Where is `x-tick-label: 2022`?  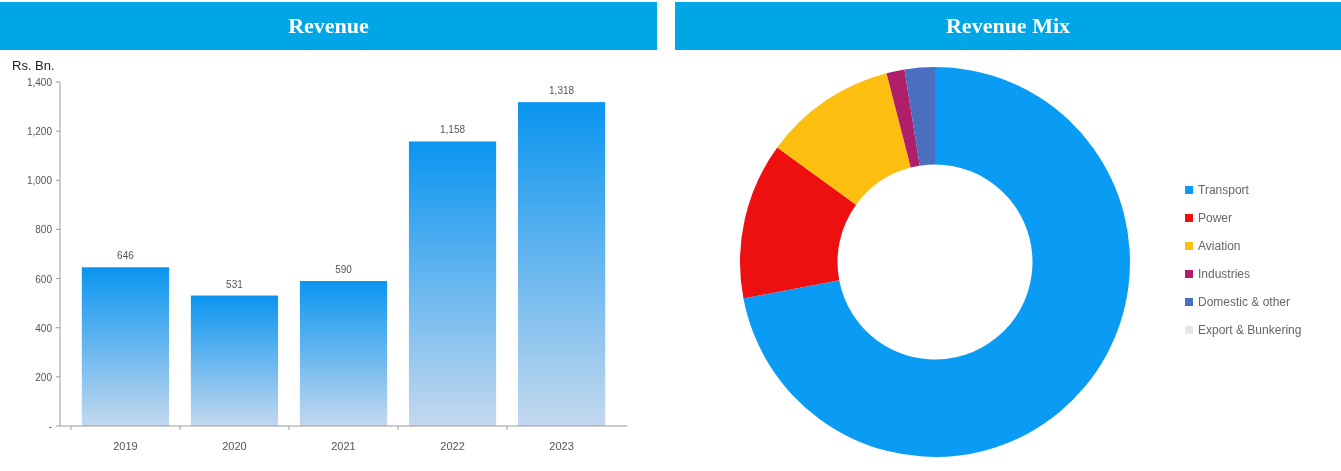
x-tick-label: 2022 is located at coordinates (452, 446).